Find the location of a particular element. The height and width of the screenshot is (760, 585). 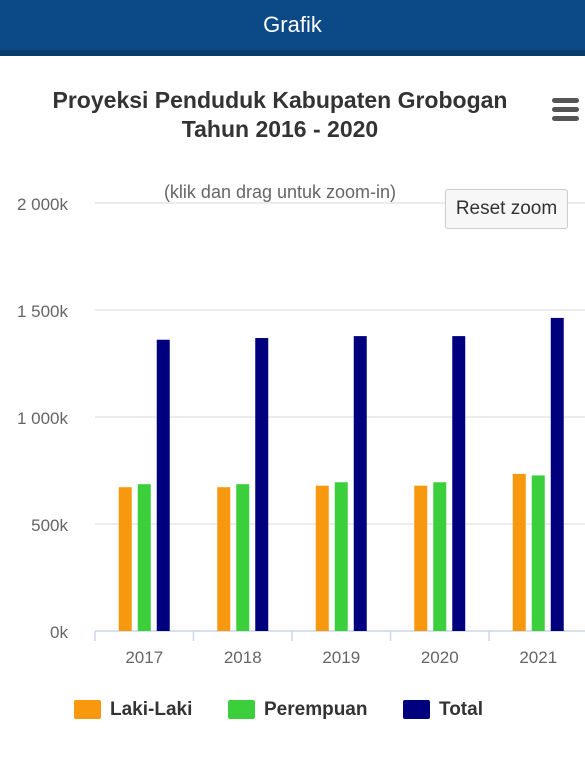

bar-perempuan-2017 is located at coordinates (144, 557).